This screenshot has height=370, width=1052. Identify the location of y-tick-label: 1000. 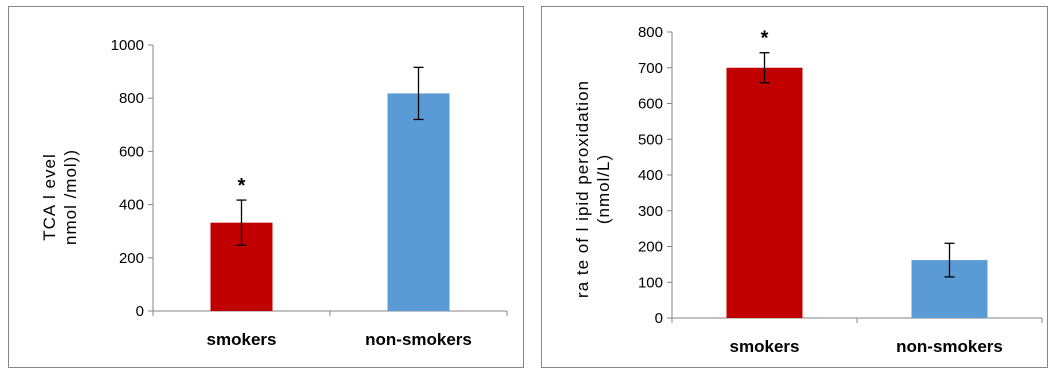
(127, 45).